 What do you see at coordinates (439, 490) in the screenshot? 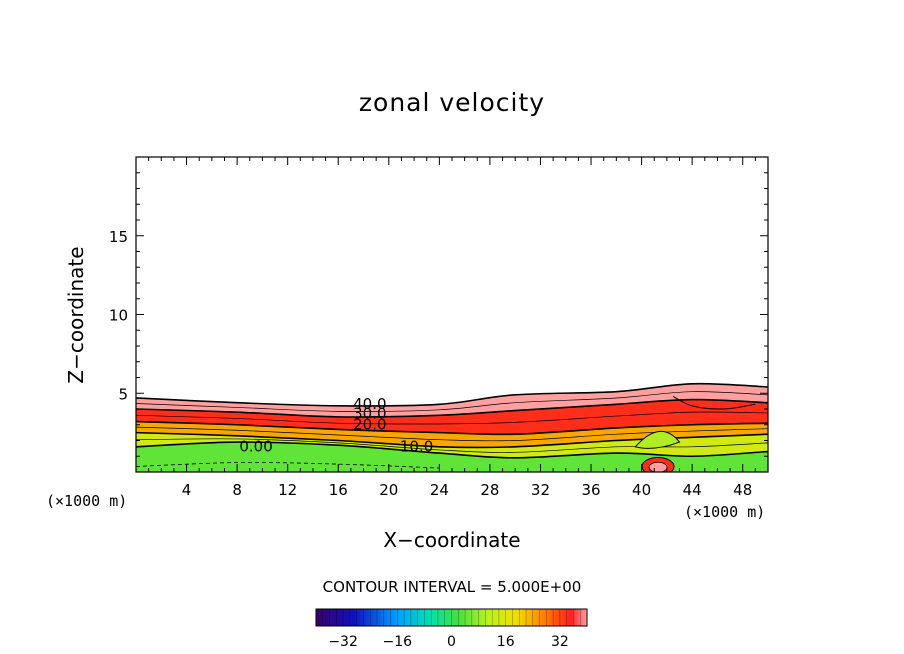
I see `x-tick-label: 24` at bounding box center [439, 490].